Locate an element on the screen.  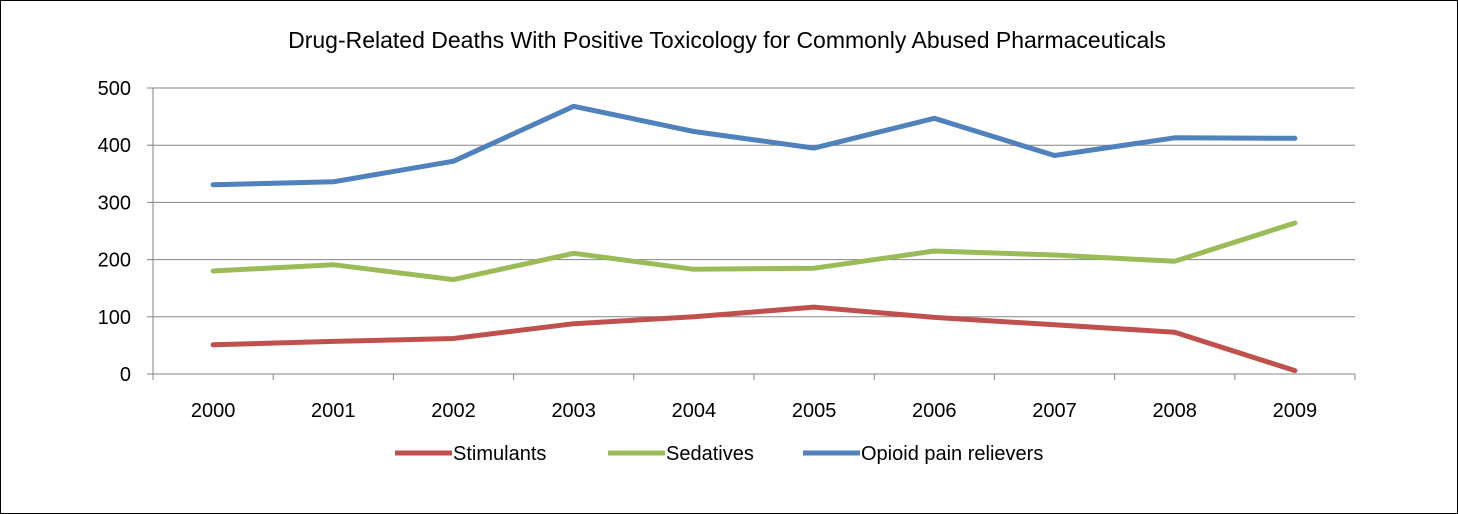
y-axis-tick-labels: 0 100 200 300 400 500 is located at coordinates (114, 232).